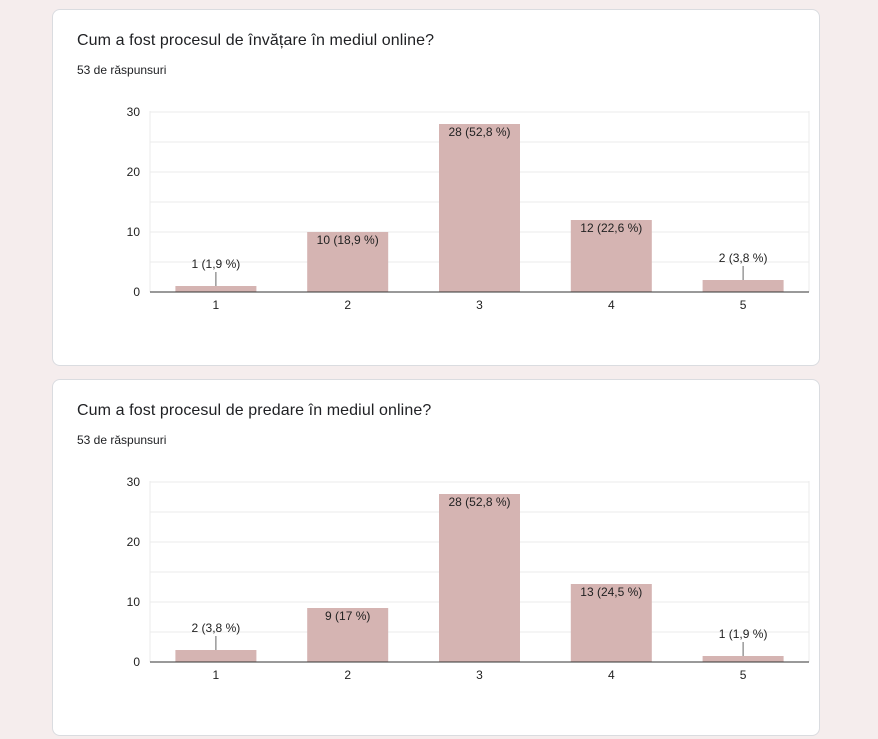 This screenshot has height=739, width=878. Describe the element at coordinates (611, 592) in the screenshot. I see `data-label: 13 (24,5 %)` at that location.